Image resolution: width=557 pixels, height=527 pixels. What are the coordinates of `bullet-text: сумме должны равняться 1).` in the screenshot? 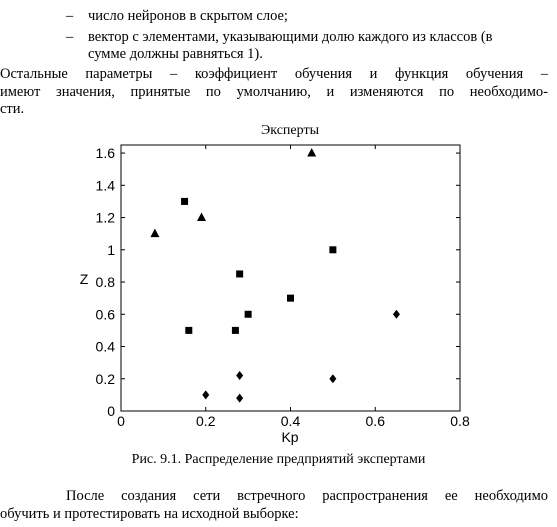 It's located at (175, 54).